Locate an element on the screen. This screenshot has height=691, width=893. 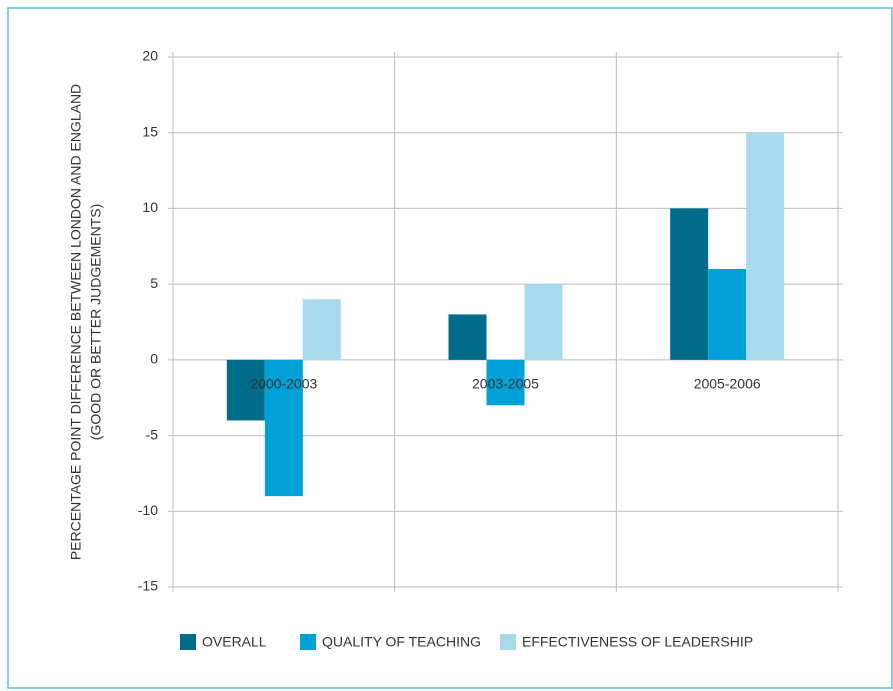
x-tick-label: 2003-2005 is located at coordinates (505, 384).